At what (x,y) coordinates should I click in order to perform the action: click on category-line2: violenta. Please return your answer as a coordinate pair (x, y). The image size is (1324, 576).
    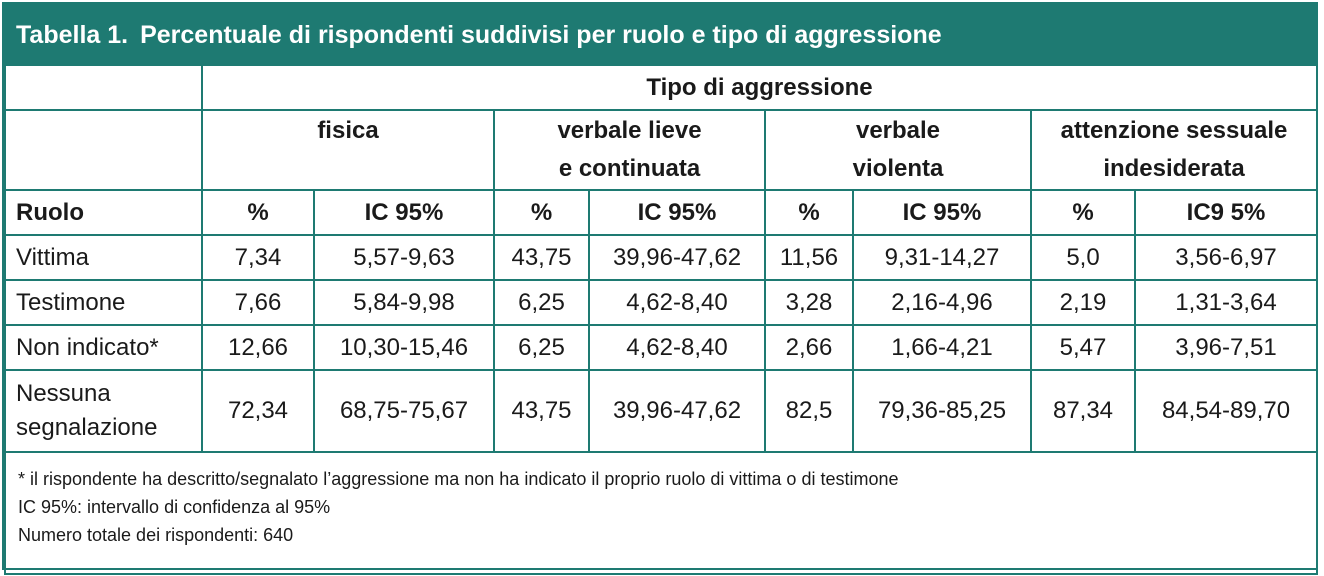
    Looking at the image, I should click on (898, 168).